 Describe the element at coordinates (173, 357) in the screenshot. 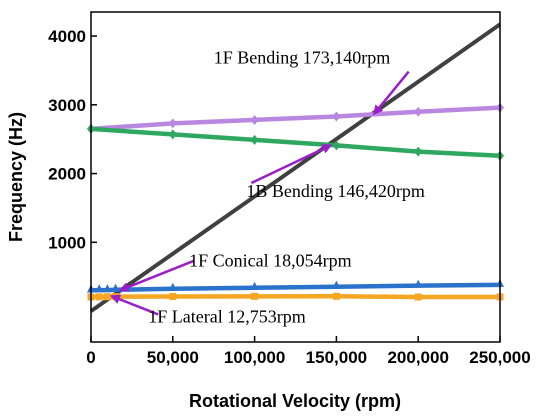

I see `x-tick-label: 50,000` at that location.